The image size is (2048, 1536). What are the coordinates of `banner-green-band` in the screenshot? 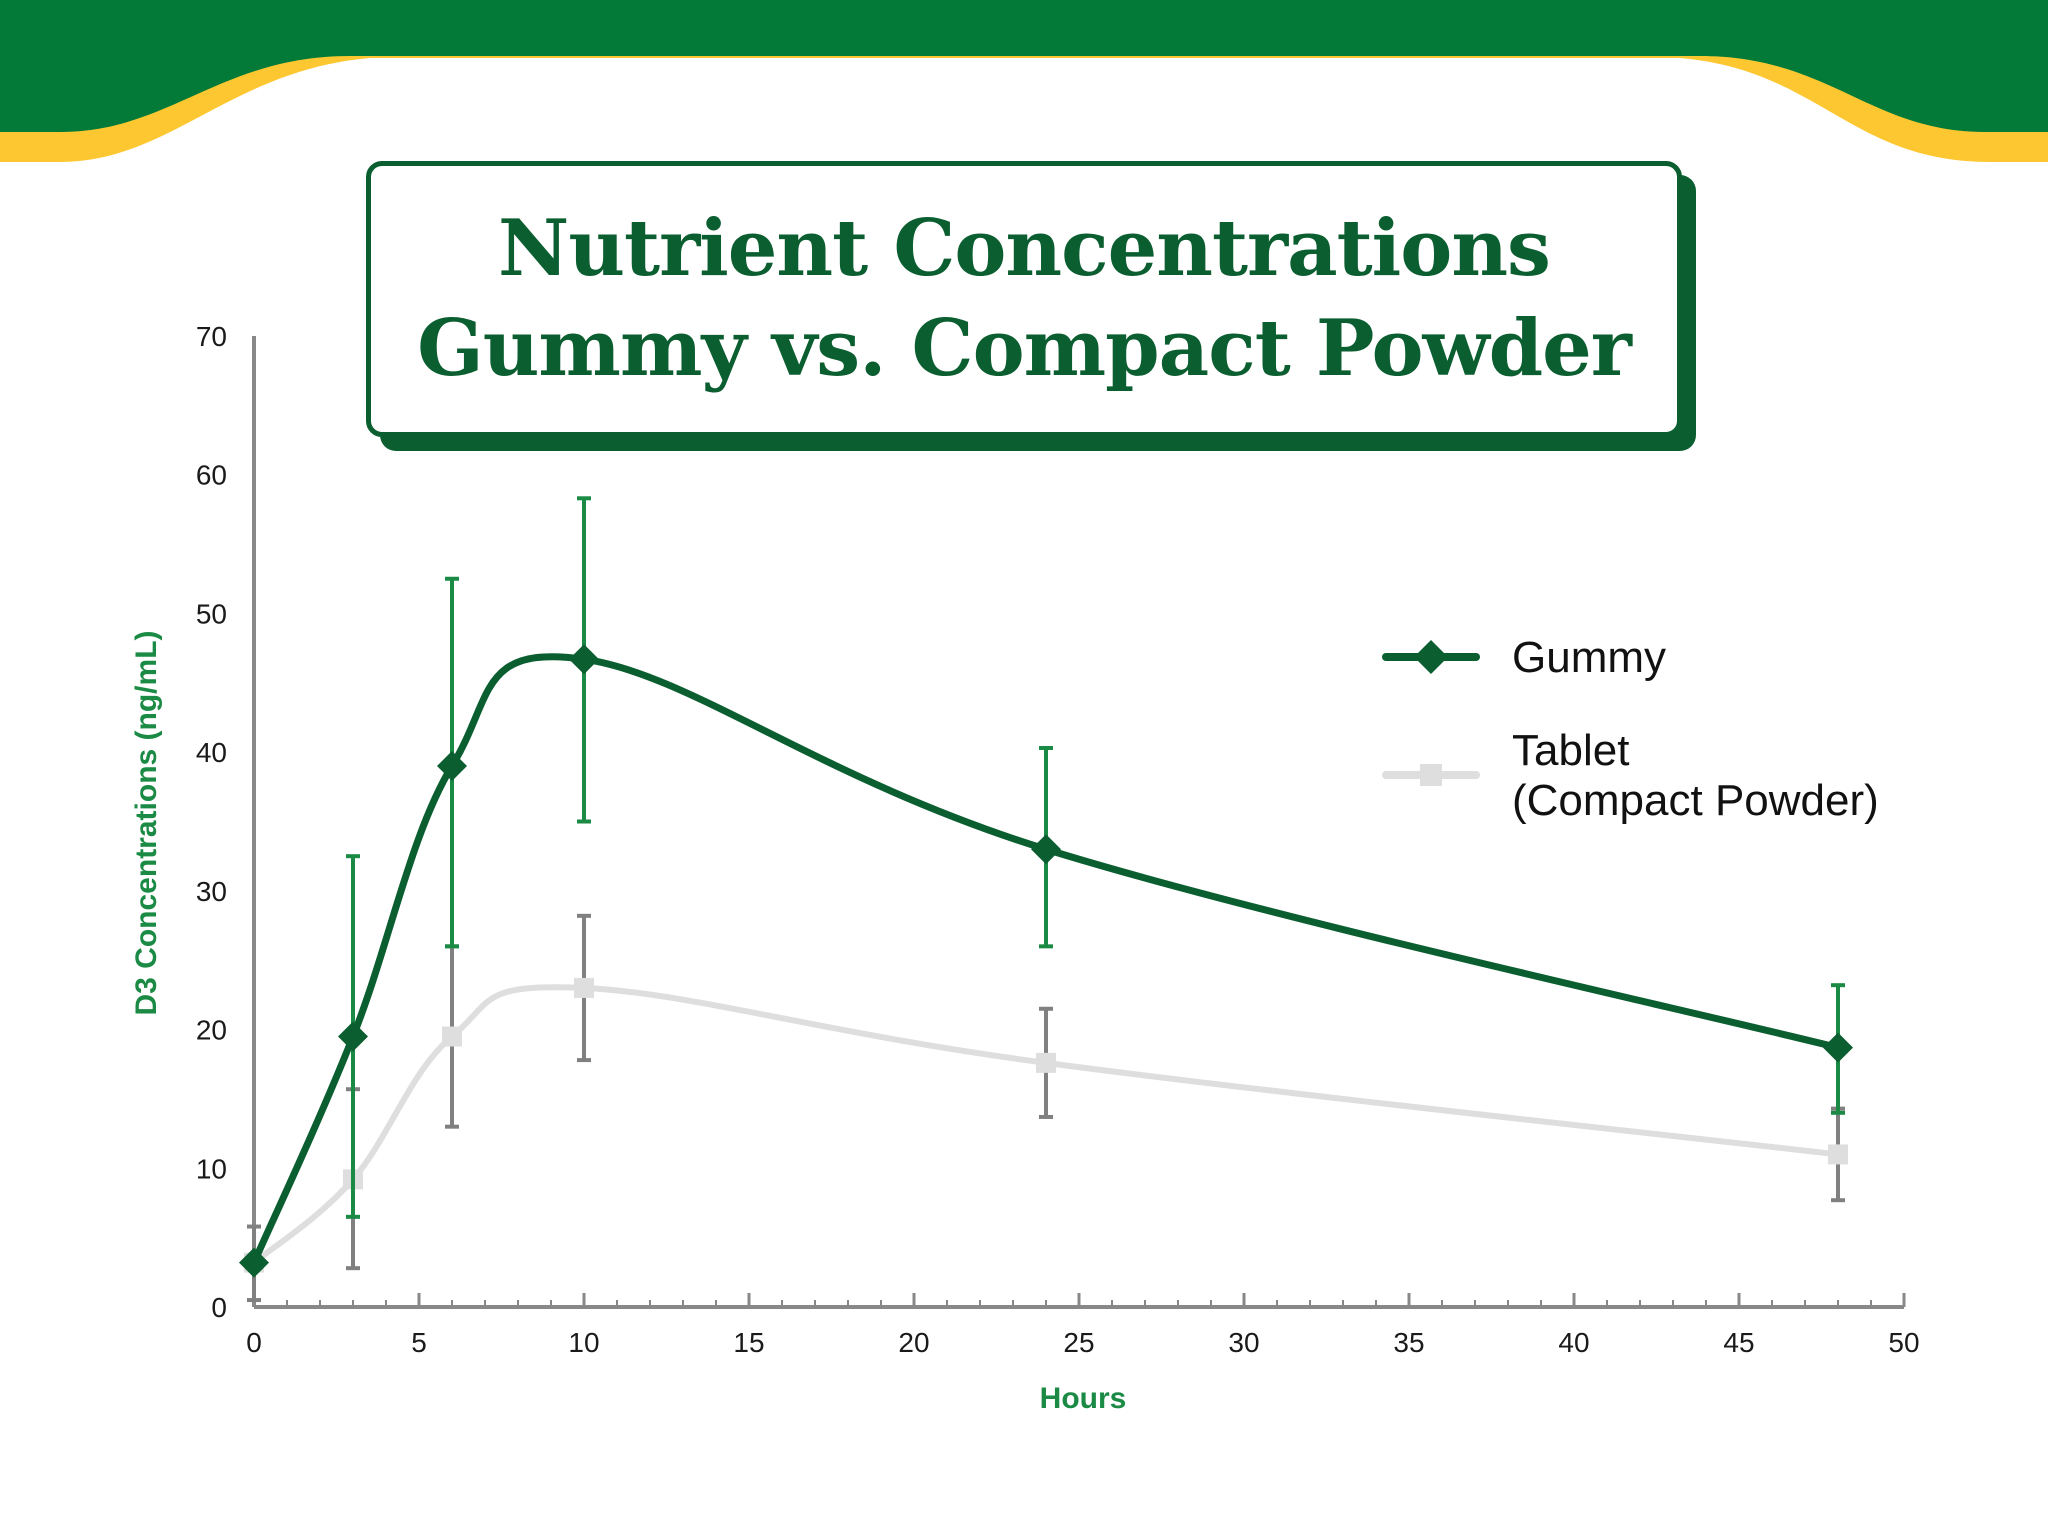 It's located at (1024, 66).